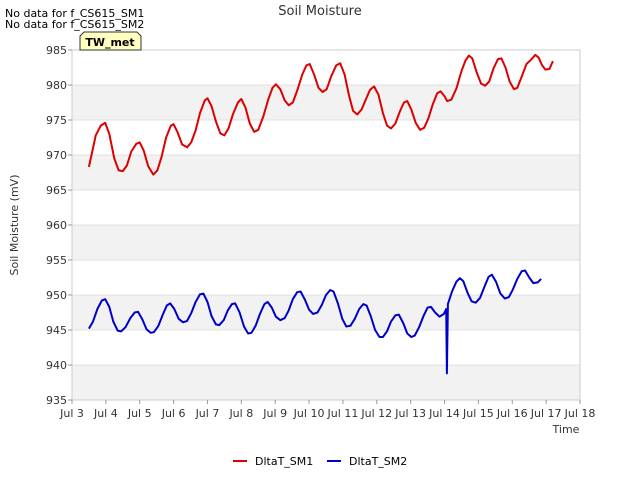 This screenshot has width=640, height=480. Describe the element at coordinates (478, 413) in the screenshot. I see `x-tick-label: Jul 15` at that location.